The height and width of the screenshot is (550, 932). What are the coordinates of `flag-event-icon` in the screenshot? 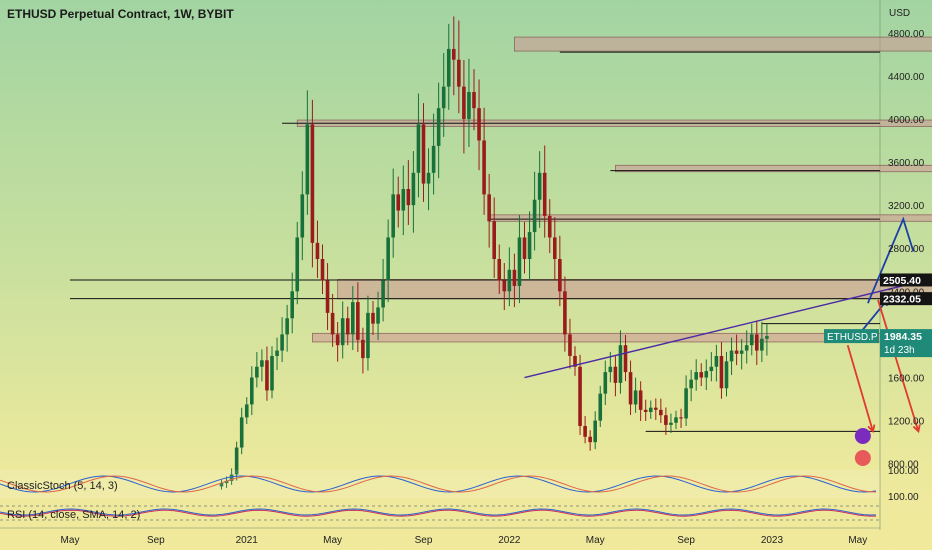 It's located at (862, 458).